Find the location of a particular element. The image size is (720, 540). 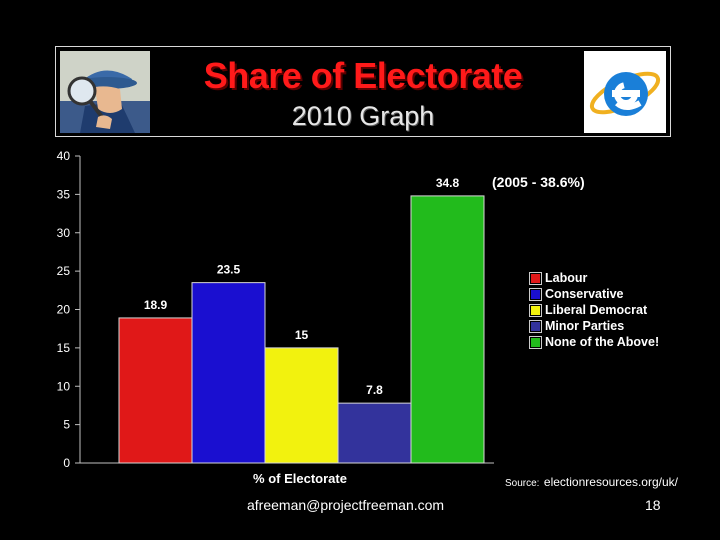

bar-minor-parties is located at coordinates (374, 433).